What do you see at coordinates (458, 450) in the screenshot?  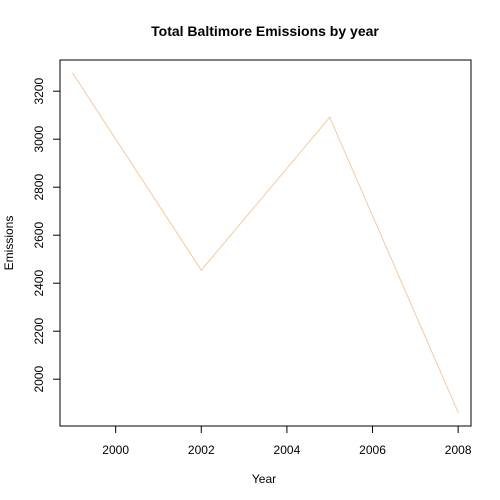 I see `x-tick-label: 2008` at bounding box center [458, 450].